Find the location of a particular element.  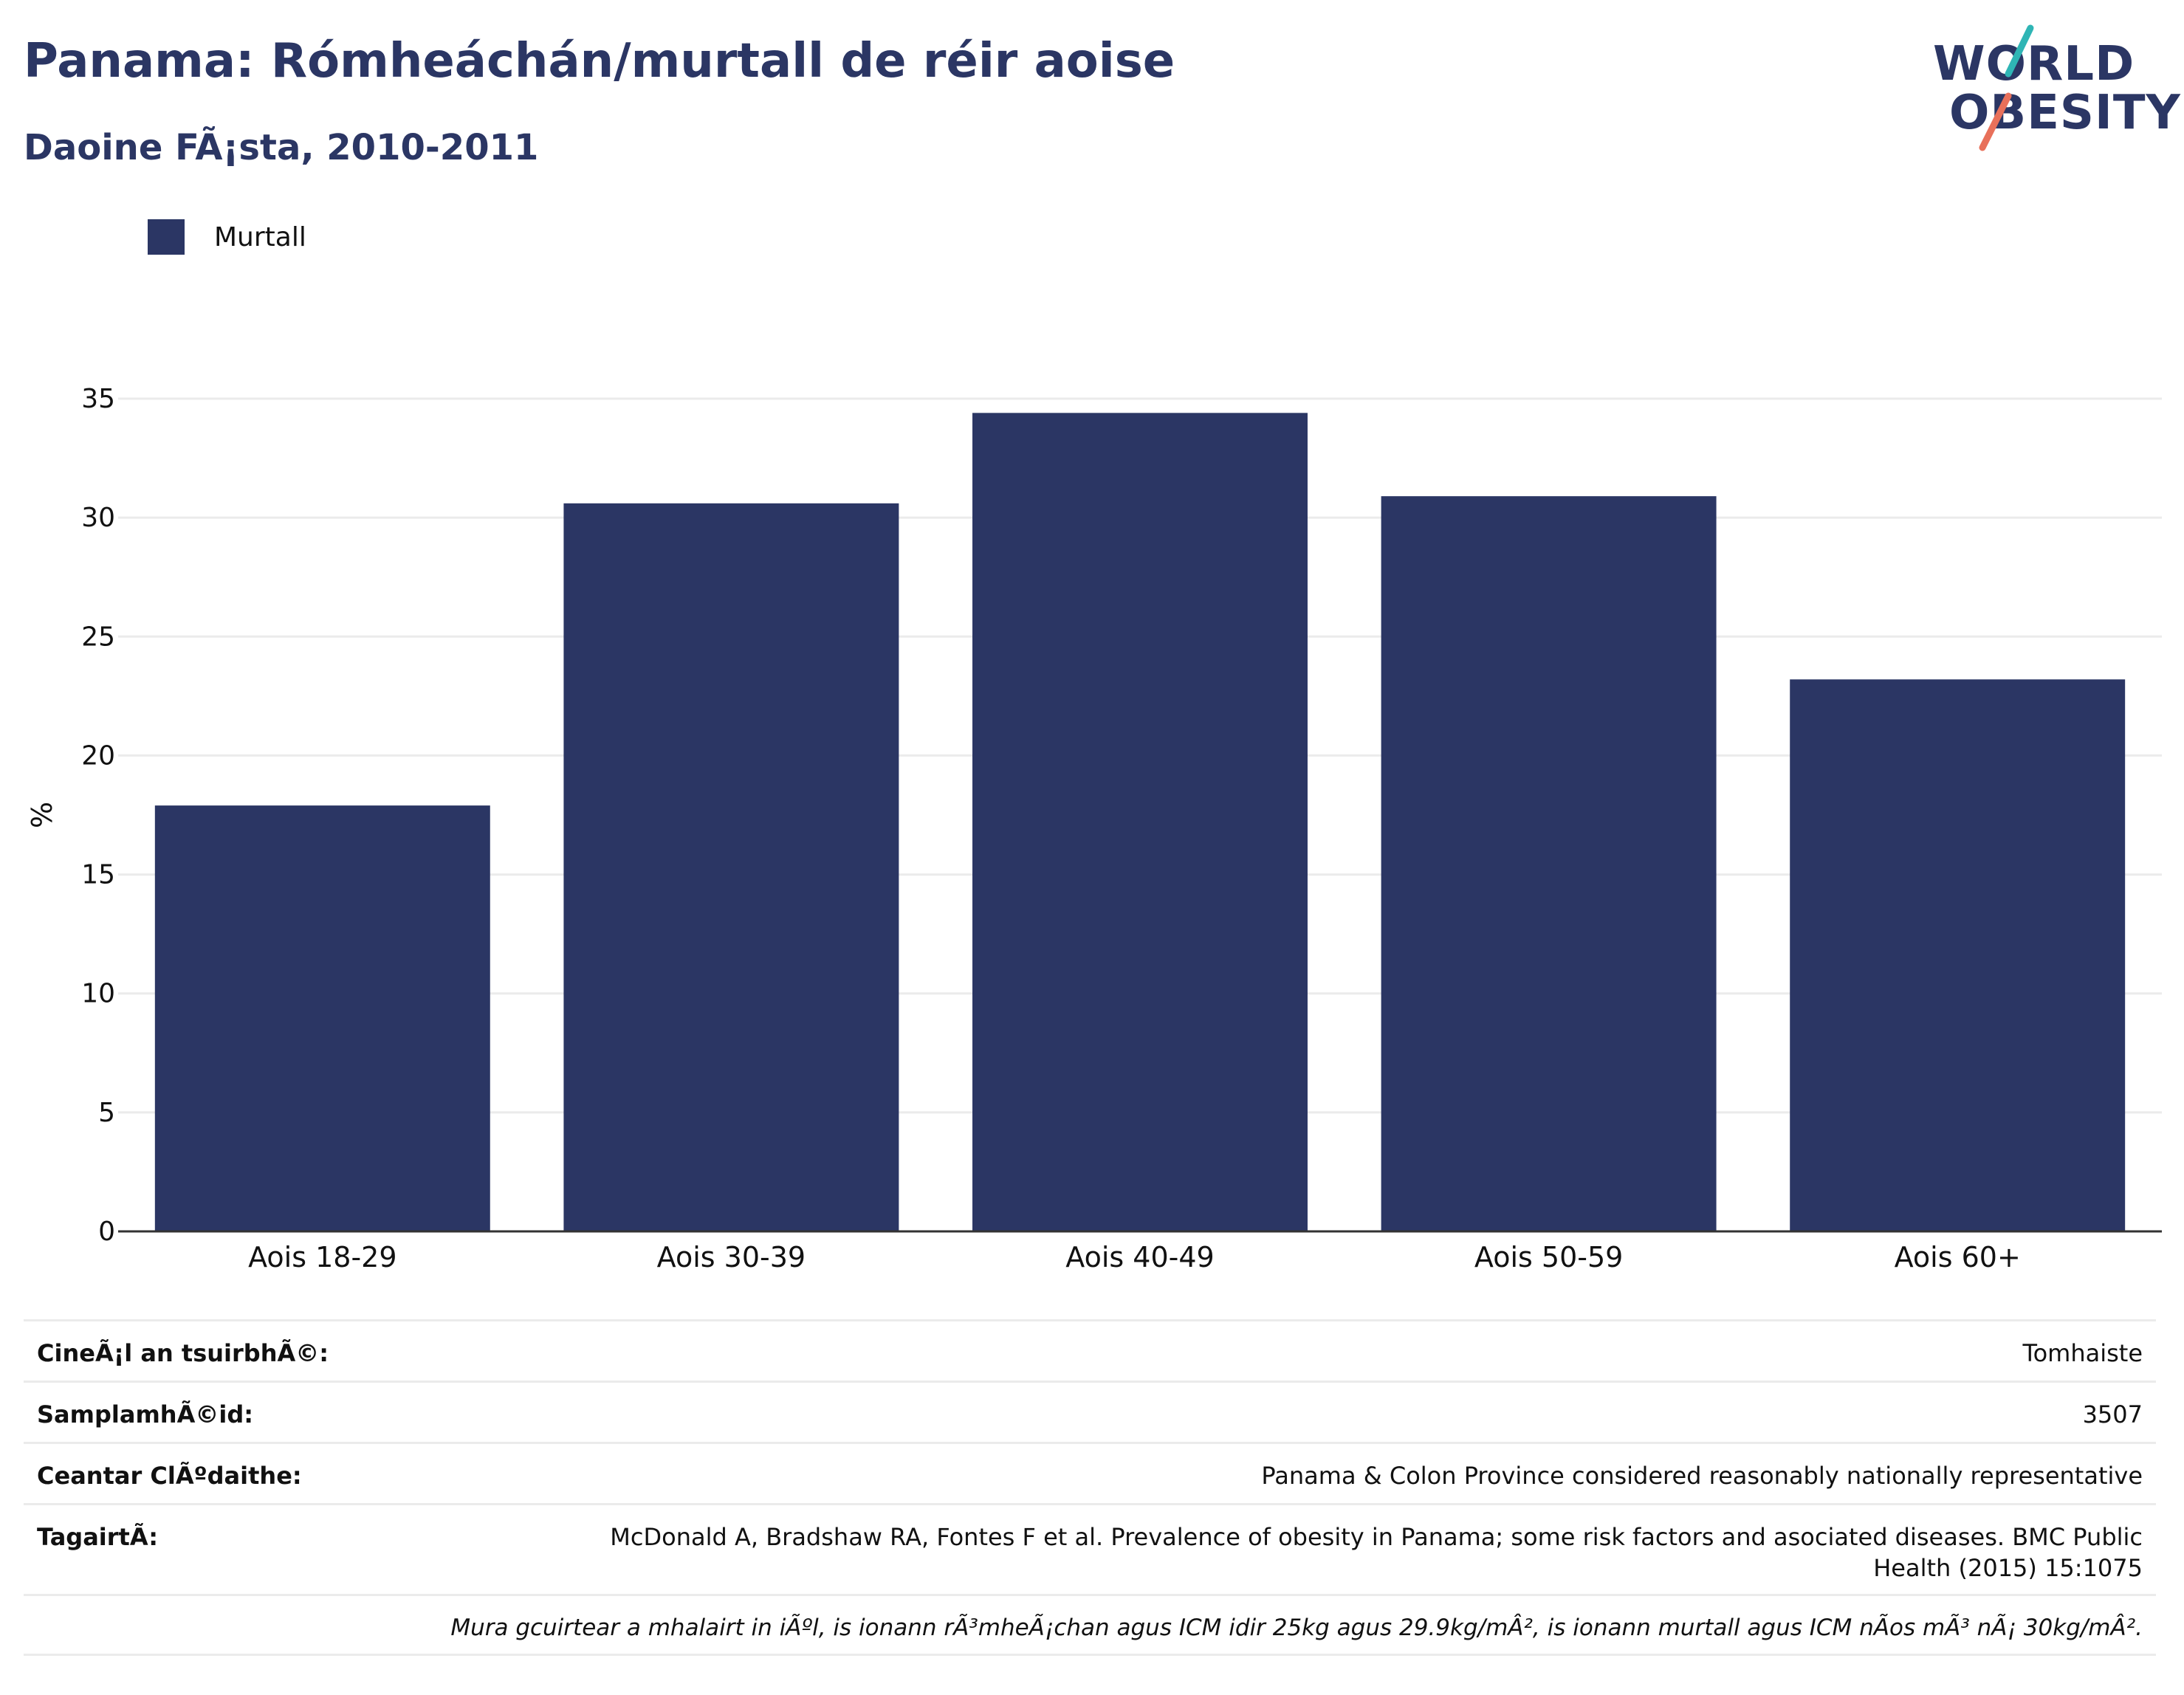

x-tick-label: Aois 50-59 is located at coordinates (1548, 1257).